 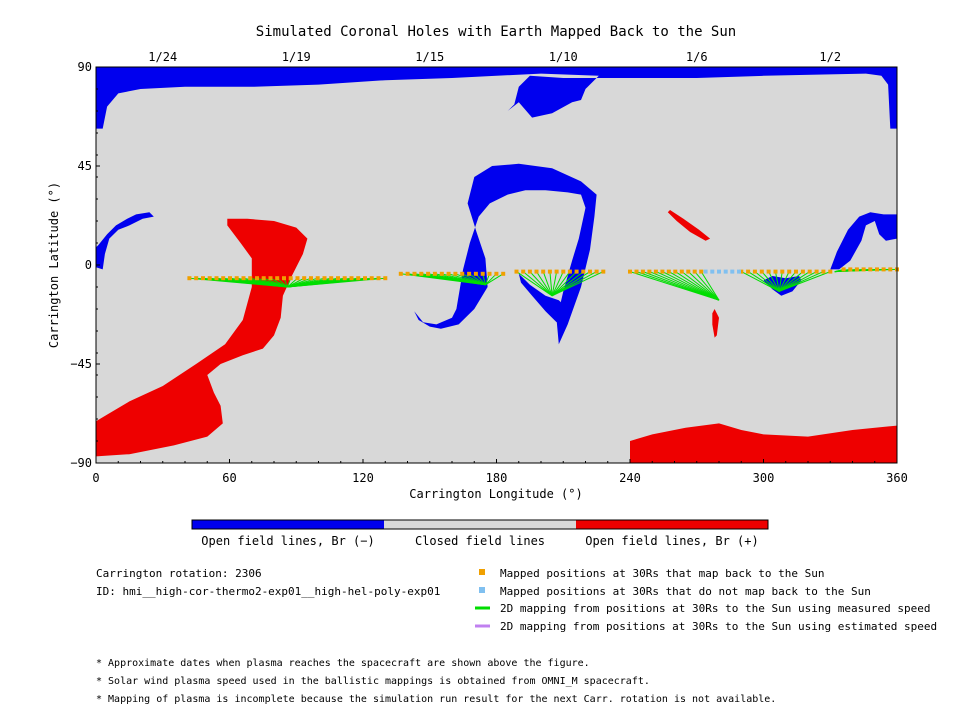 I want to click on colorbar-segment-closed, so click(x=480, y=524).